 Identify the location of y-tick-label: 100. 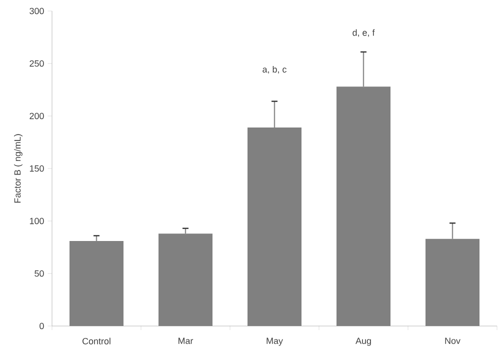
(37, 221).